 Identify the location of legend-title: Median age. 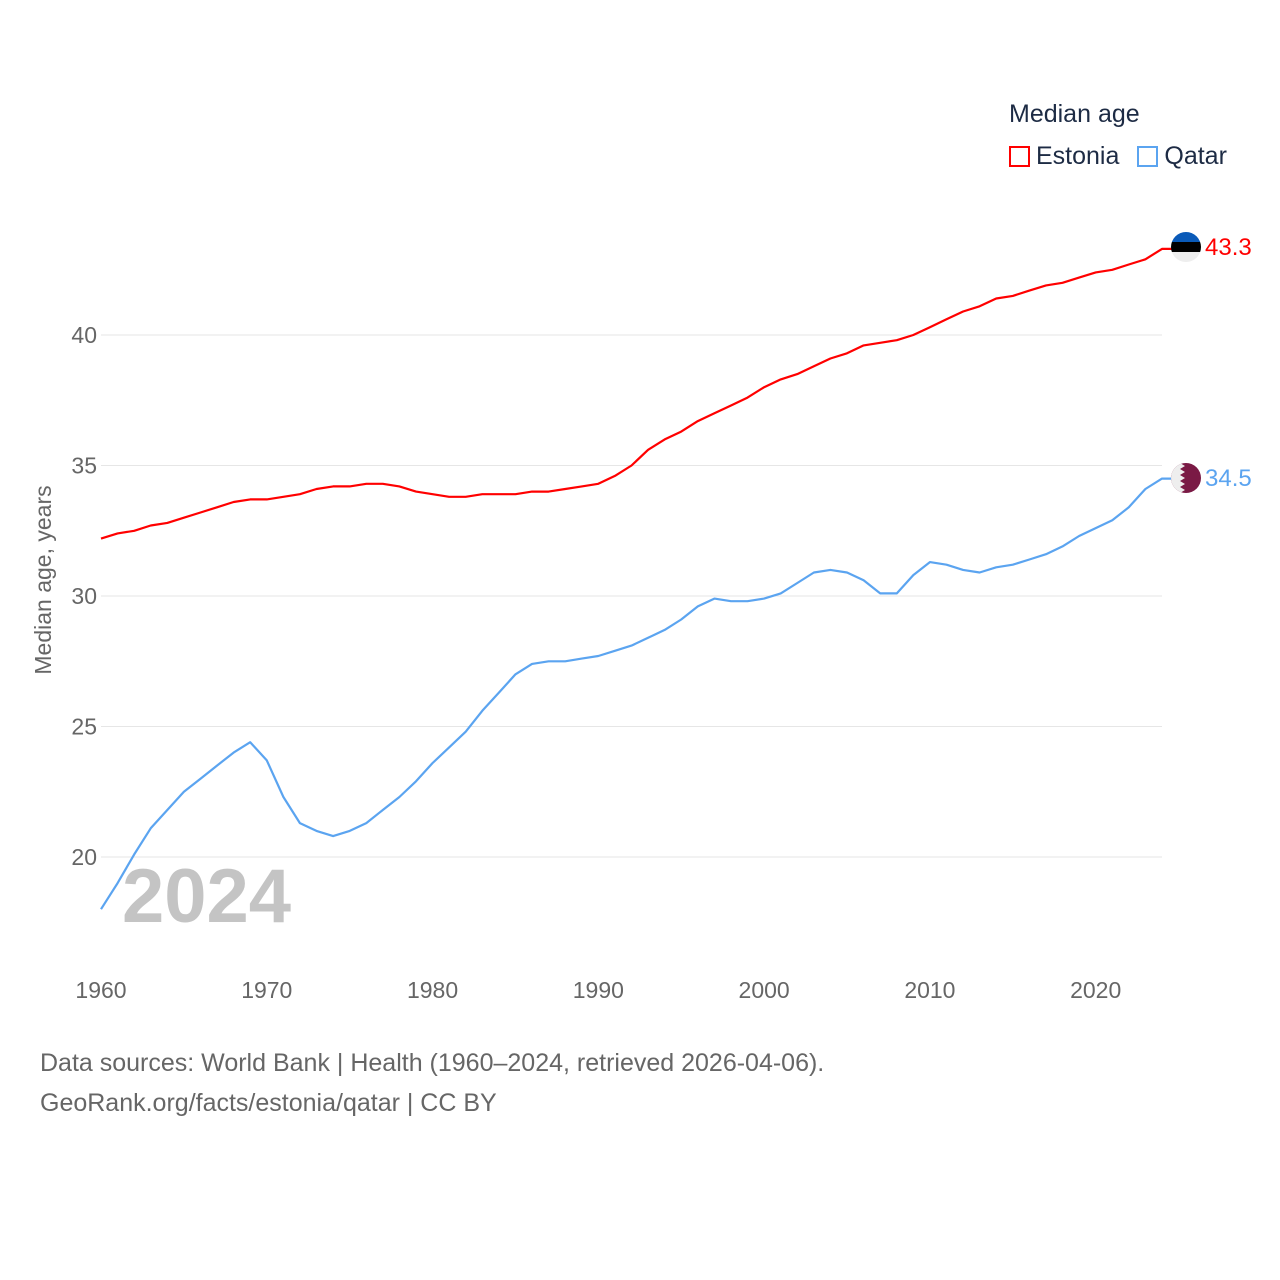
(1074, 114).